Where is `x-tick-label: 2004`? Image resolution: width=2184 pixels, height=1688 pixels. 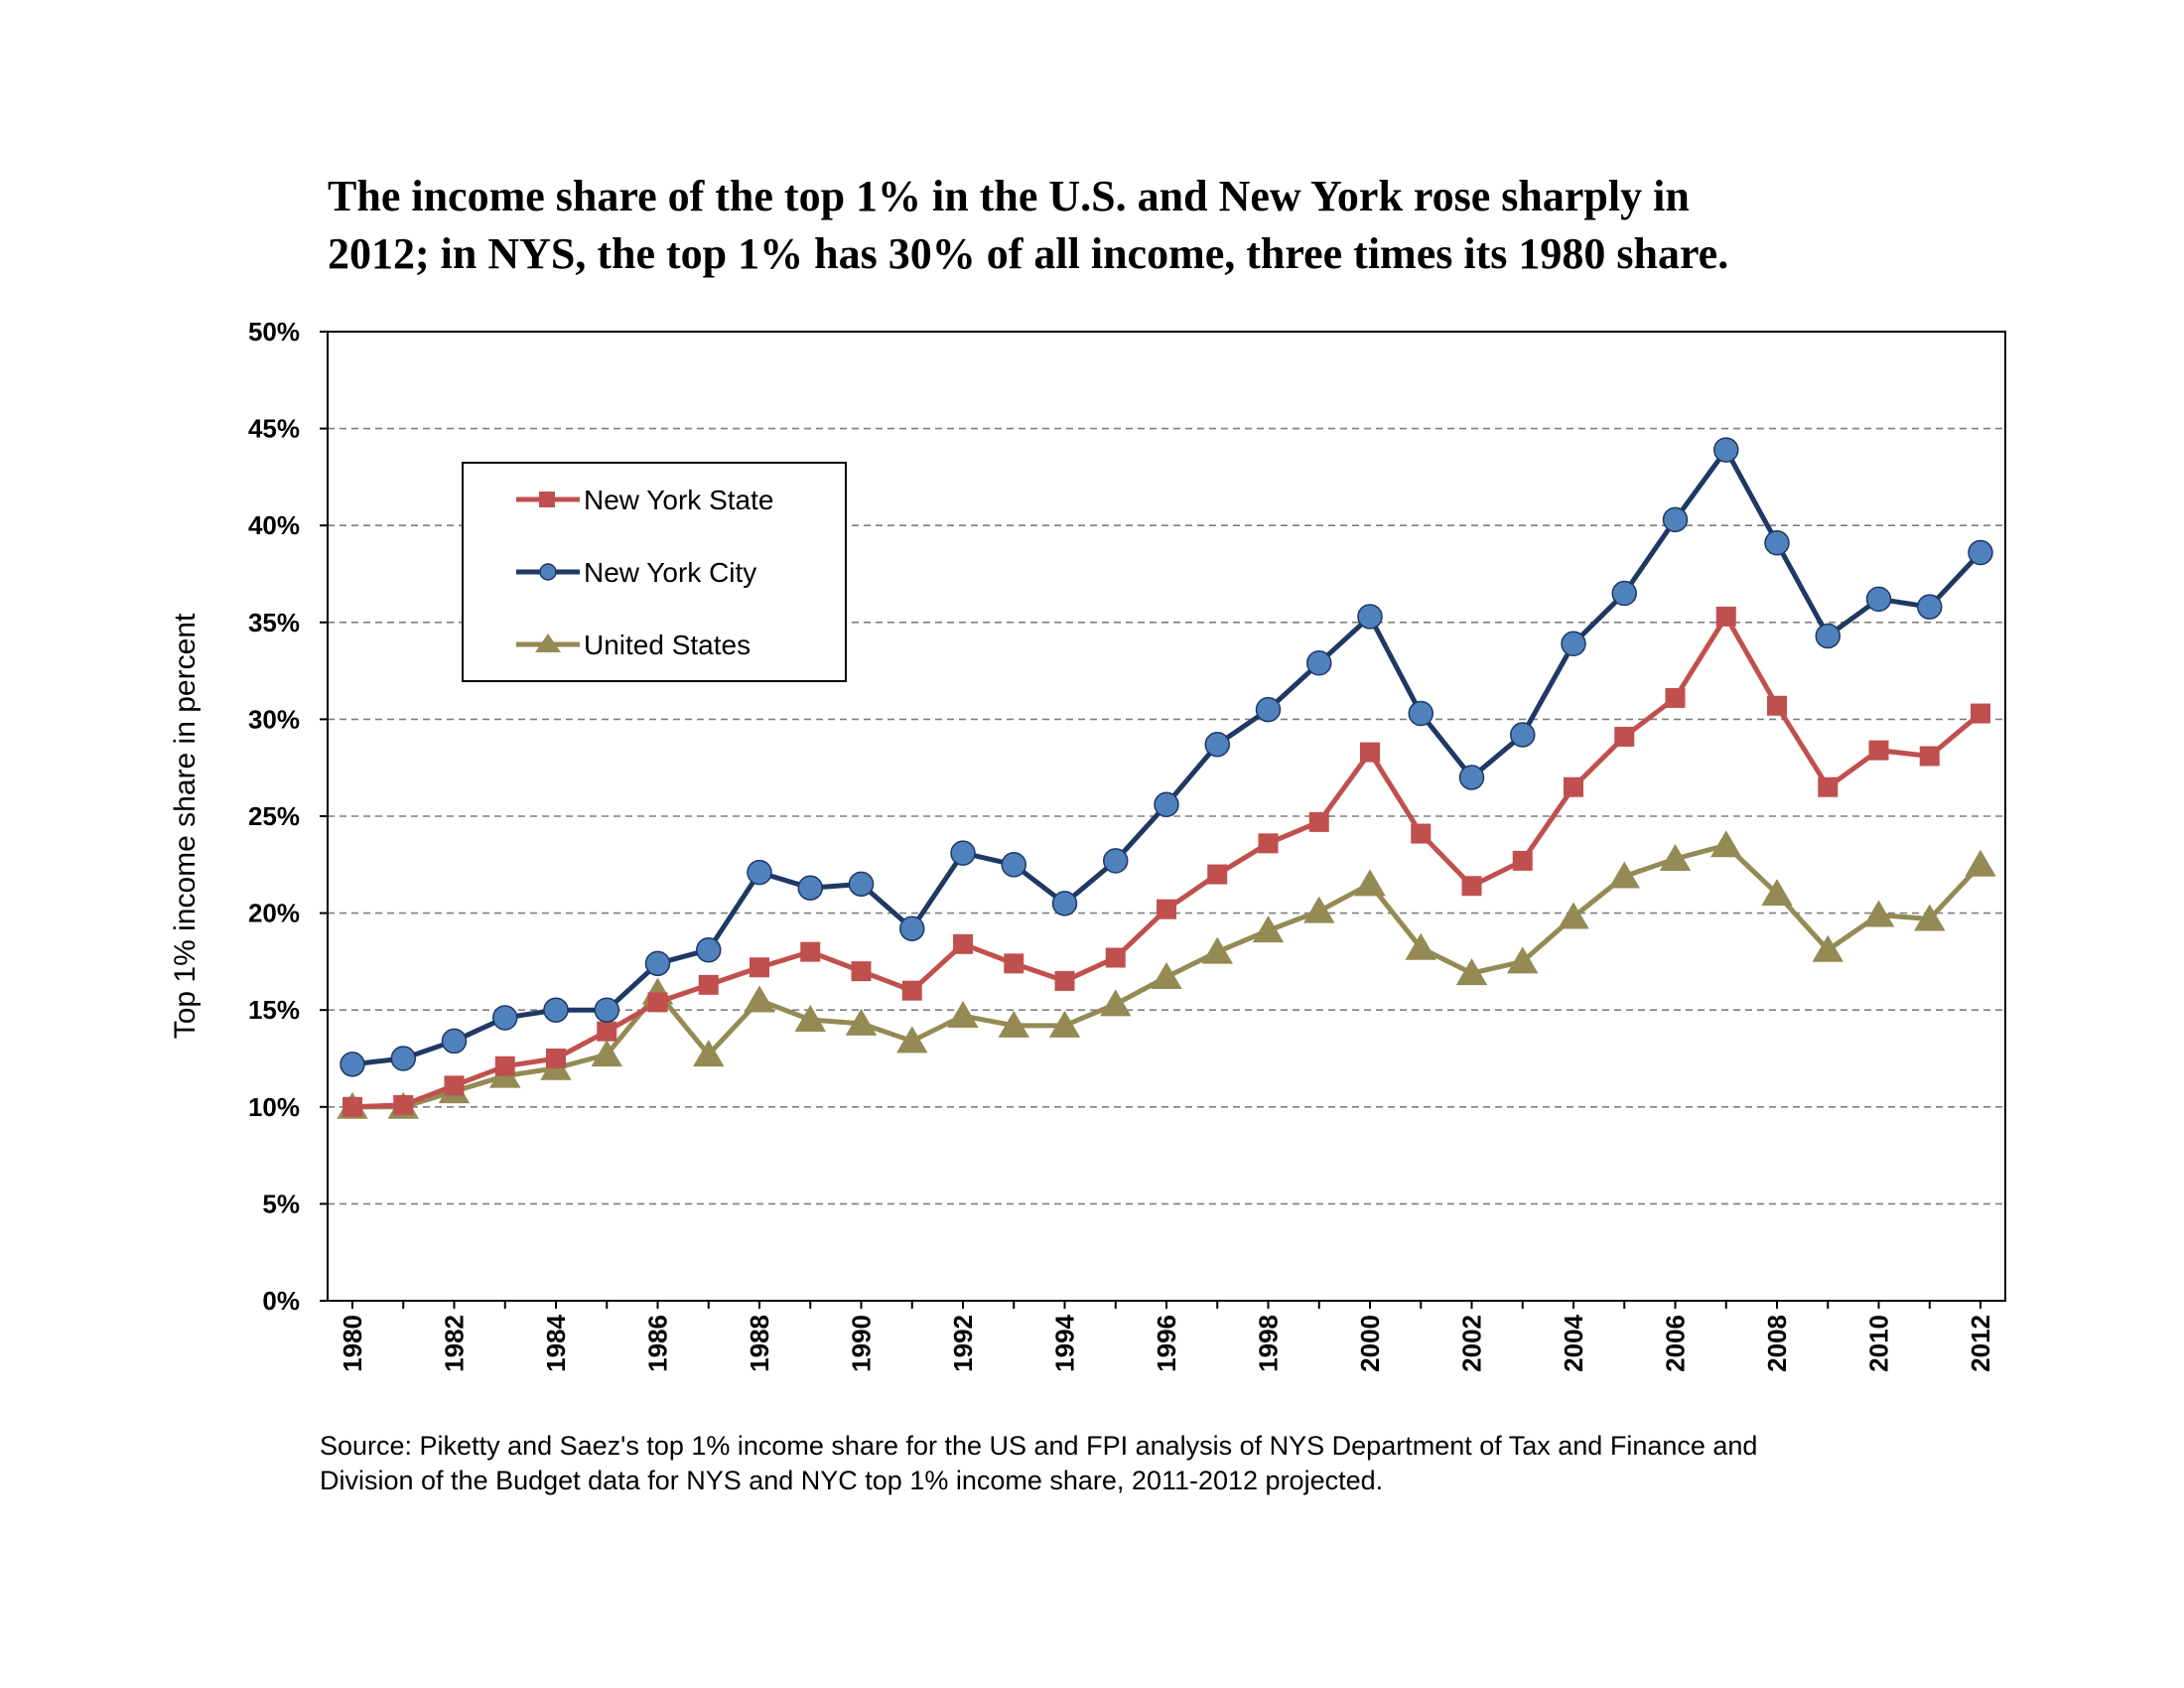 x-tick-label: 2004 is located at coordinates (1573, 1342).